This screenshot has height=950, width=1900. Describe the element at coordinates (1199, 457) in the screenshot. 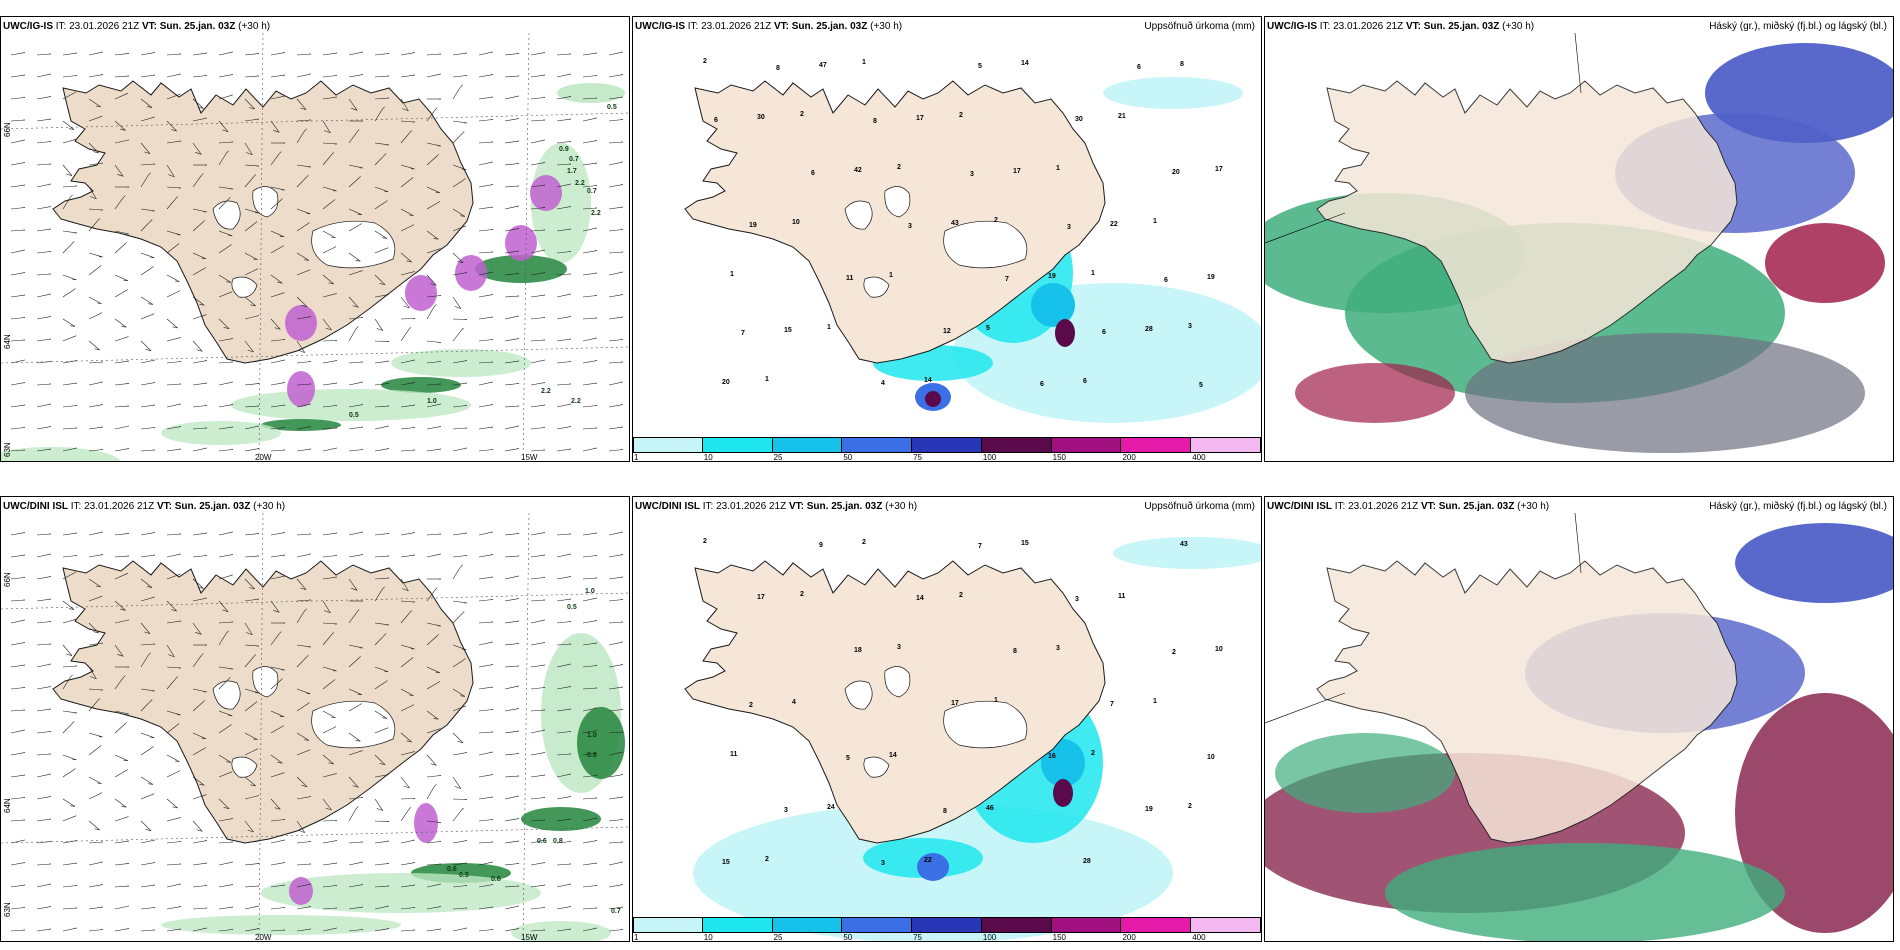

I see `colorbar-tick: 400` at that location.